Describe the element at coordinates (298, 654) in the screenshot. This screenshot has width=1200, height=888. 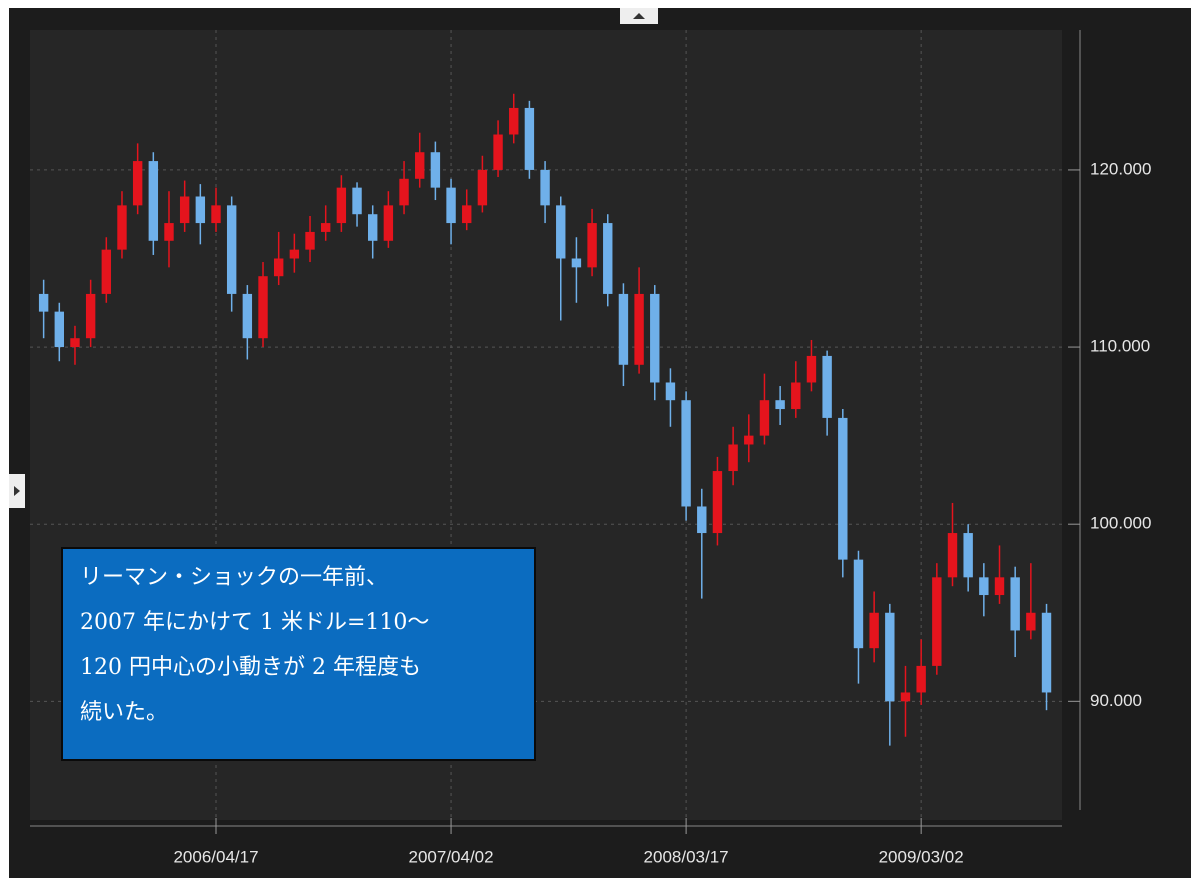
I see `annotation-box` at that location.